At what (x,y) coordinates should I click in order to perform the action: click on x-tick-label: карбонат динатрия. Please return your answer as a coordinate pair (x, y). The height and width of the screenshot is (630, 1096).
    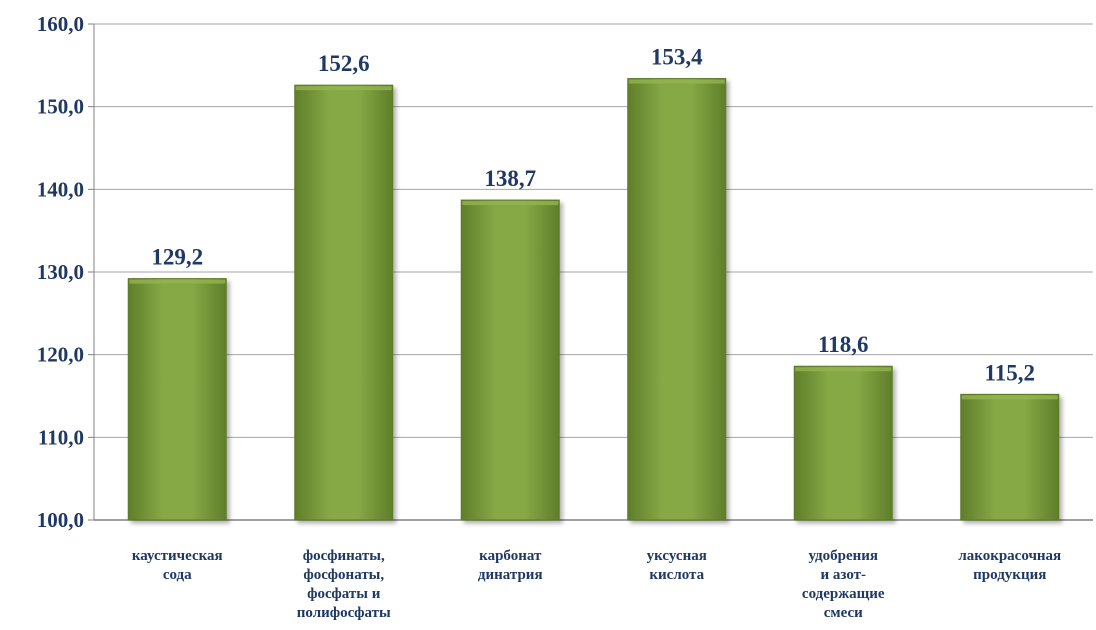
    Looking at the image, I should click on (510, 565).